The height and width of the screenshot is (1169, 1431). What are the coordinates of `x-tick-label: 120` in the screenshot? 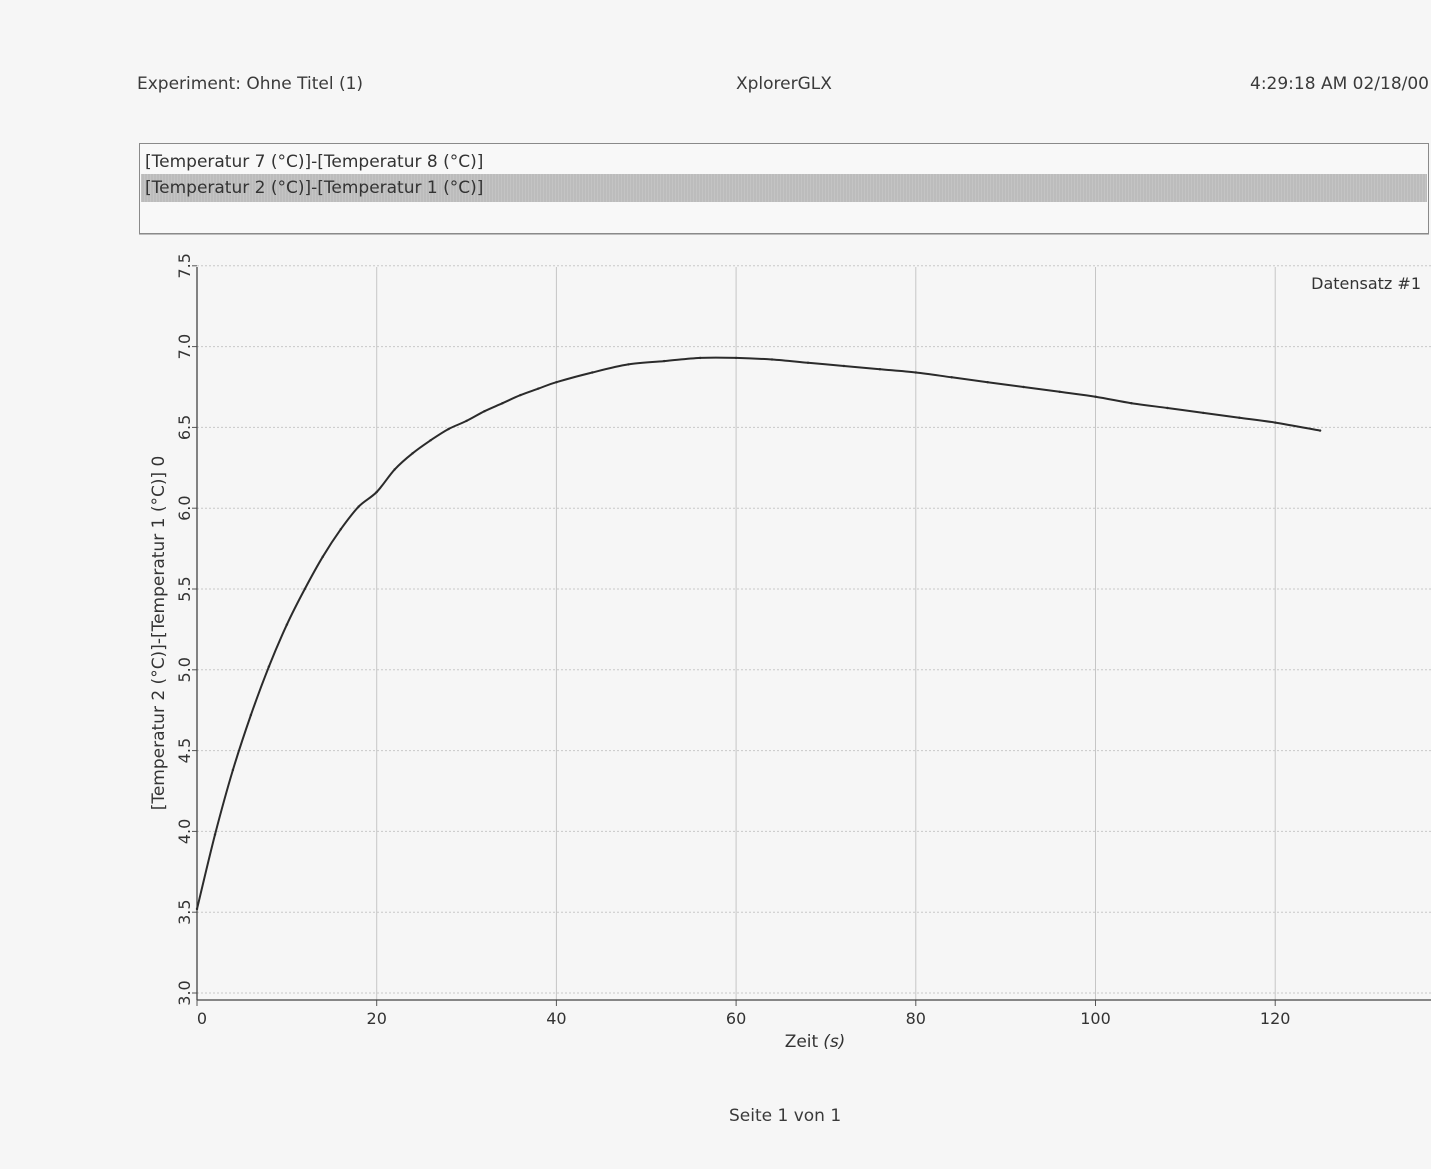 It's located at (1275, 1018).